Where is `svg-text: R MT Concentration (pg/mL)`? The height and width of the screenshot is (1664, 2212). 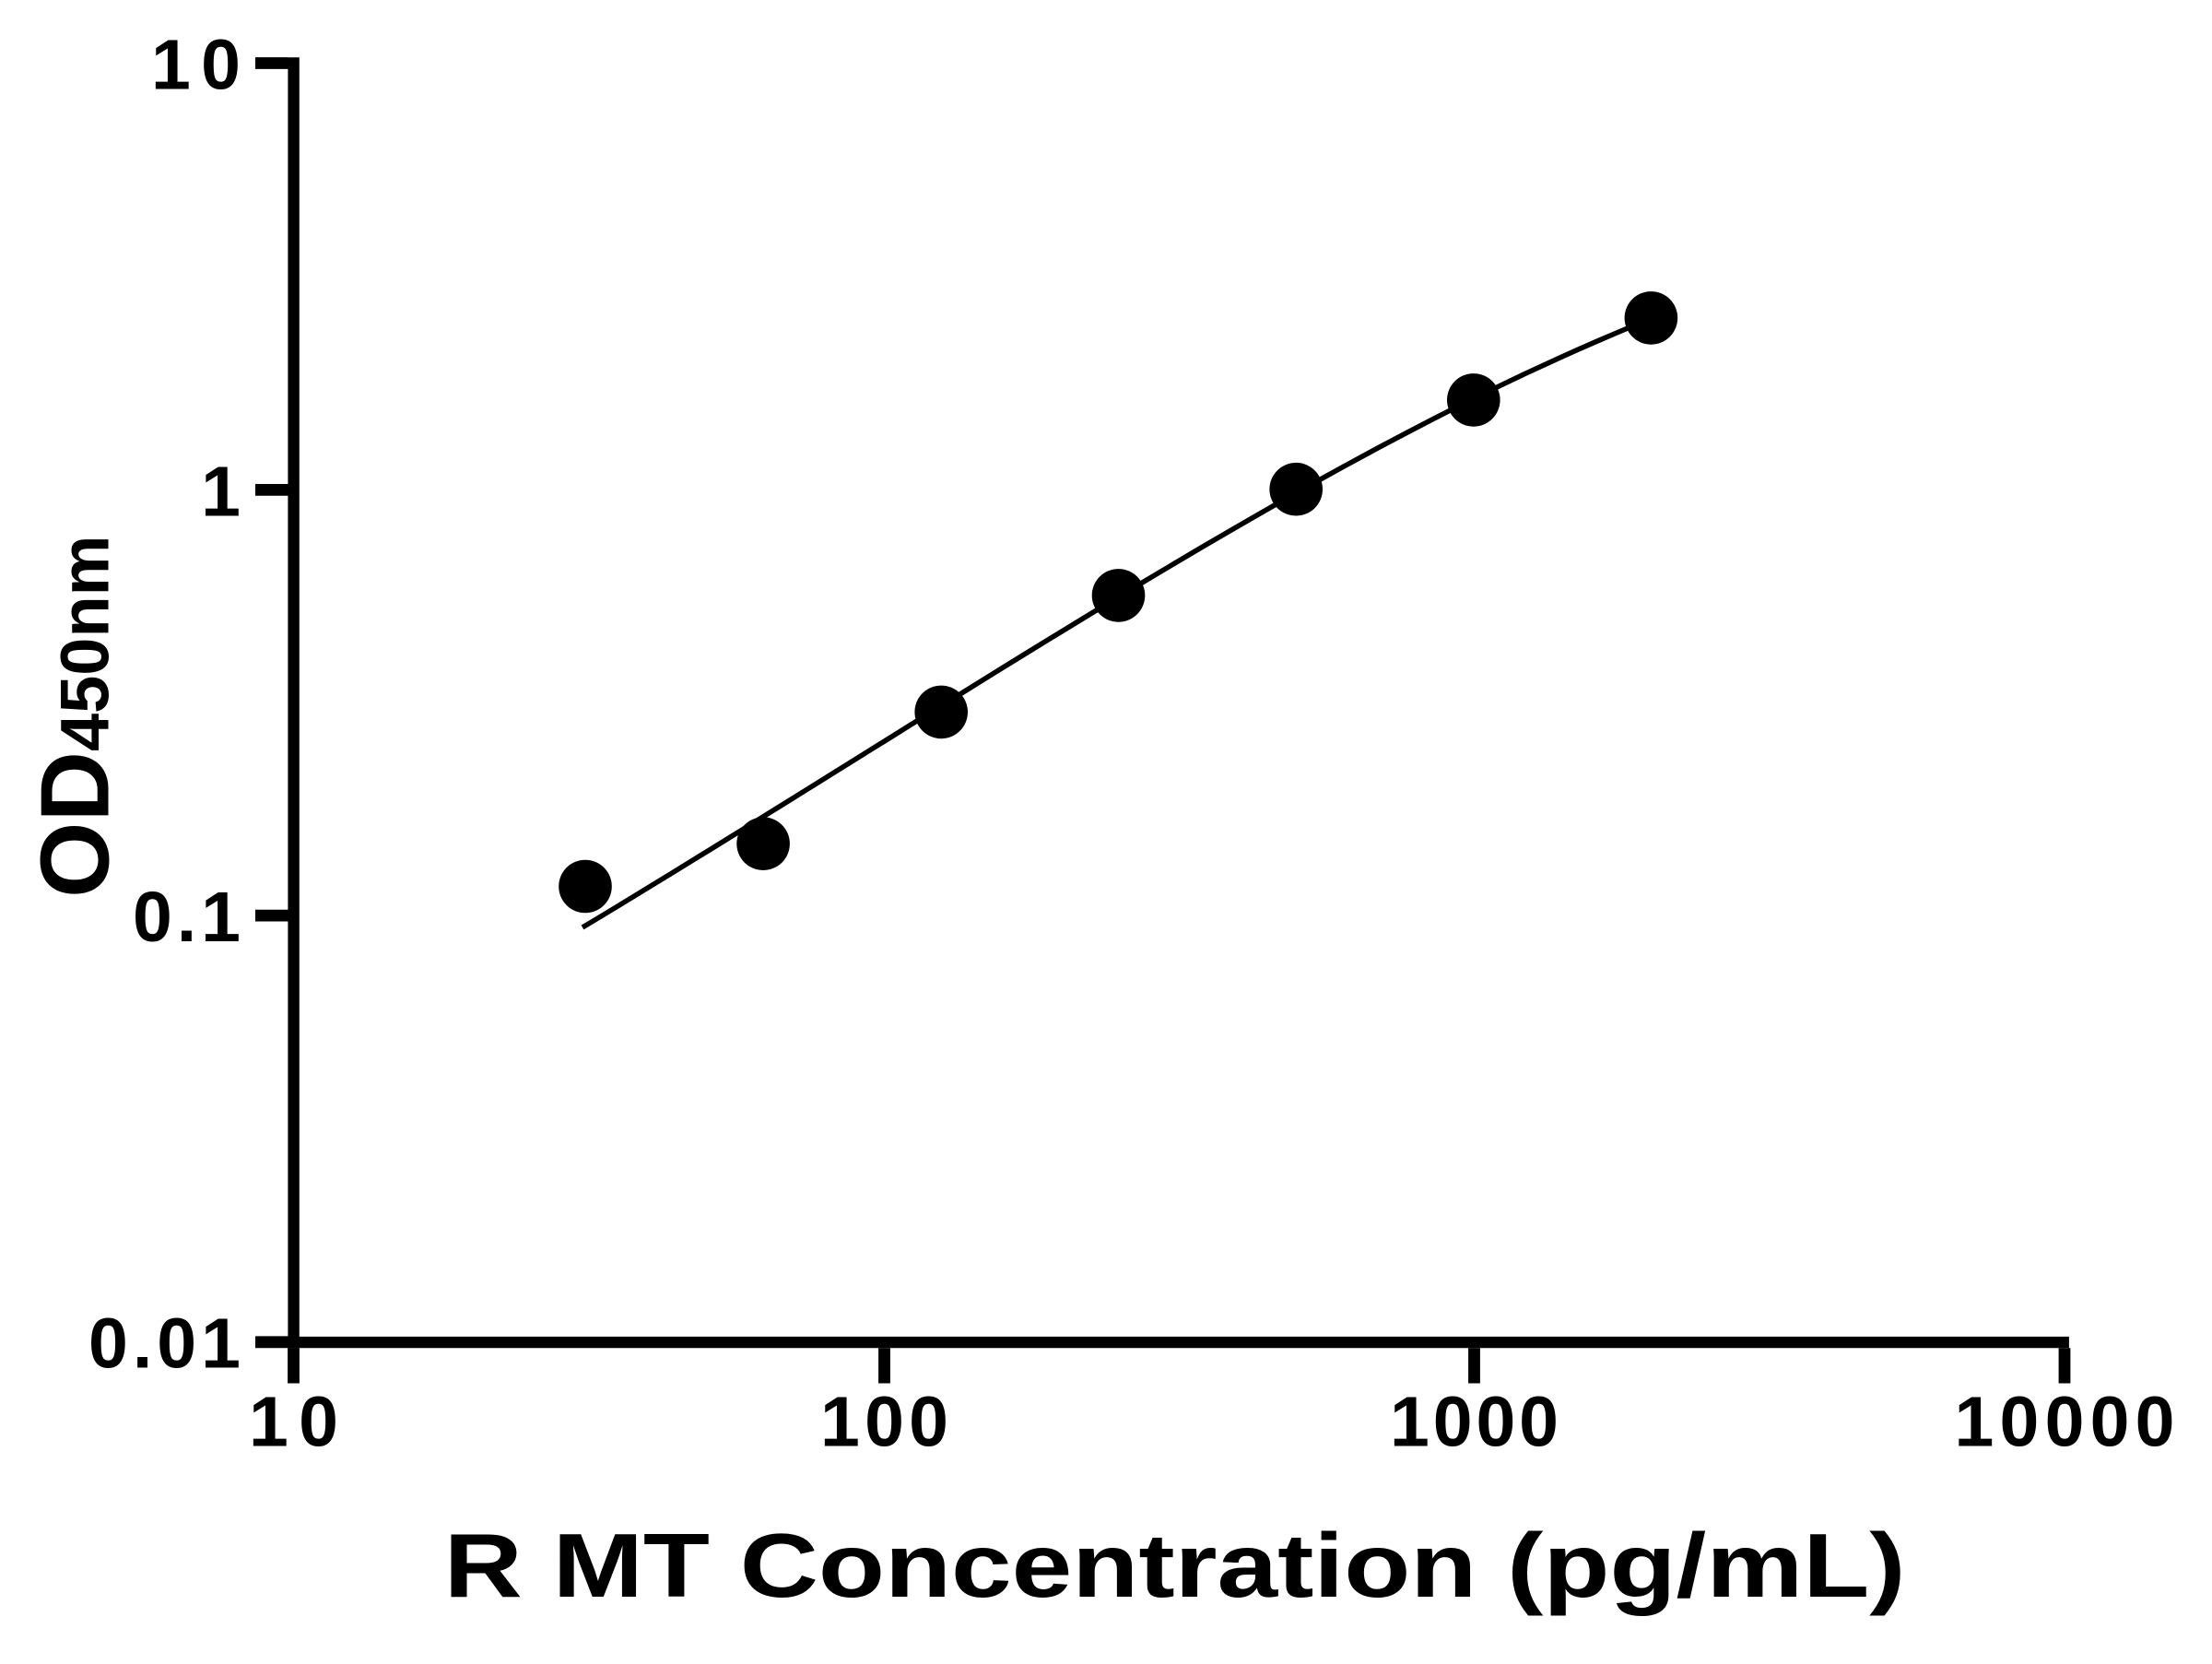 svg-text: R MT Concentration (pg/mL) is located at coordinates (1175, 1565).